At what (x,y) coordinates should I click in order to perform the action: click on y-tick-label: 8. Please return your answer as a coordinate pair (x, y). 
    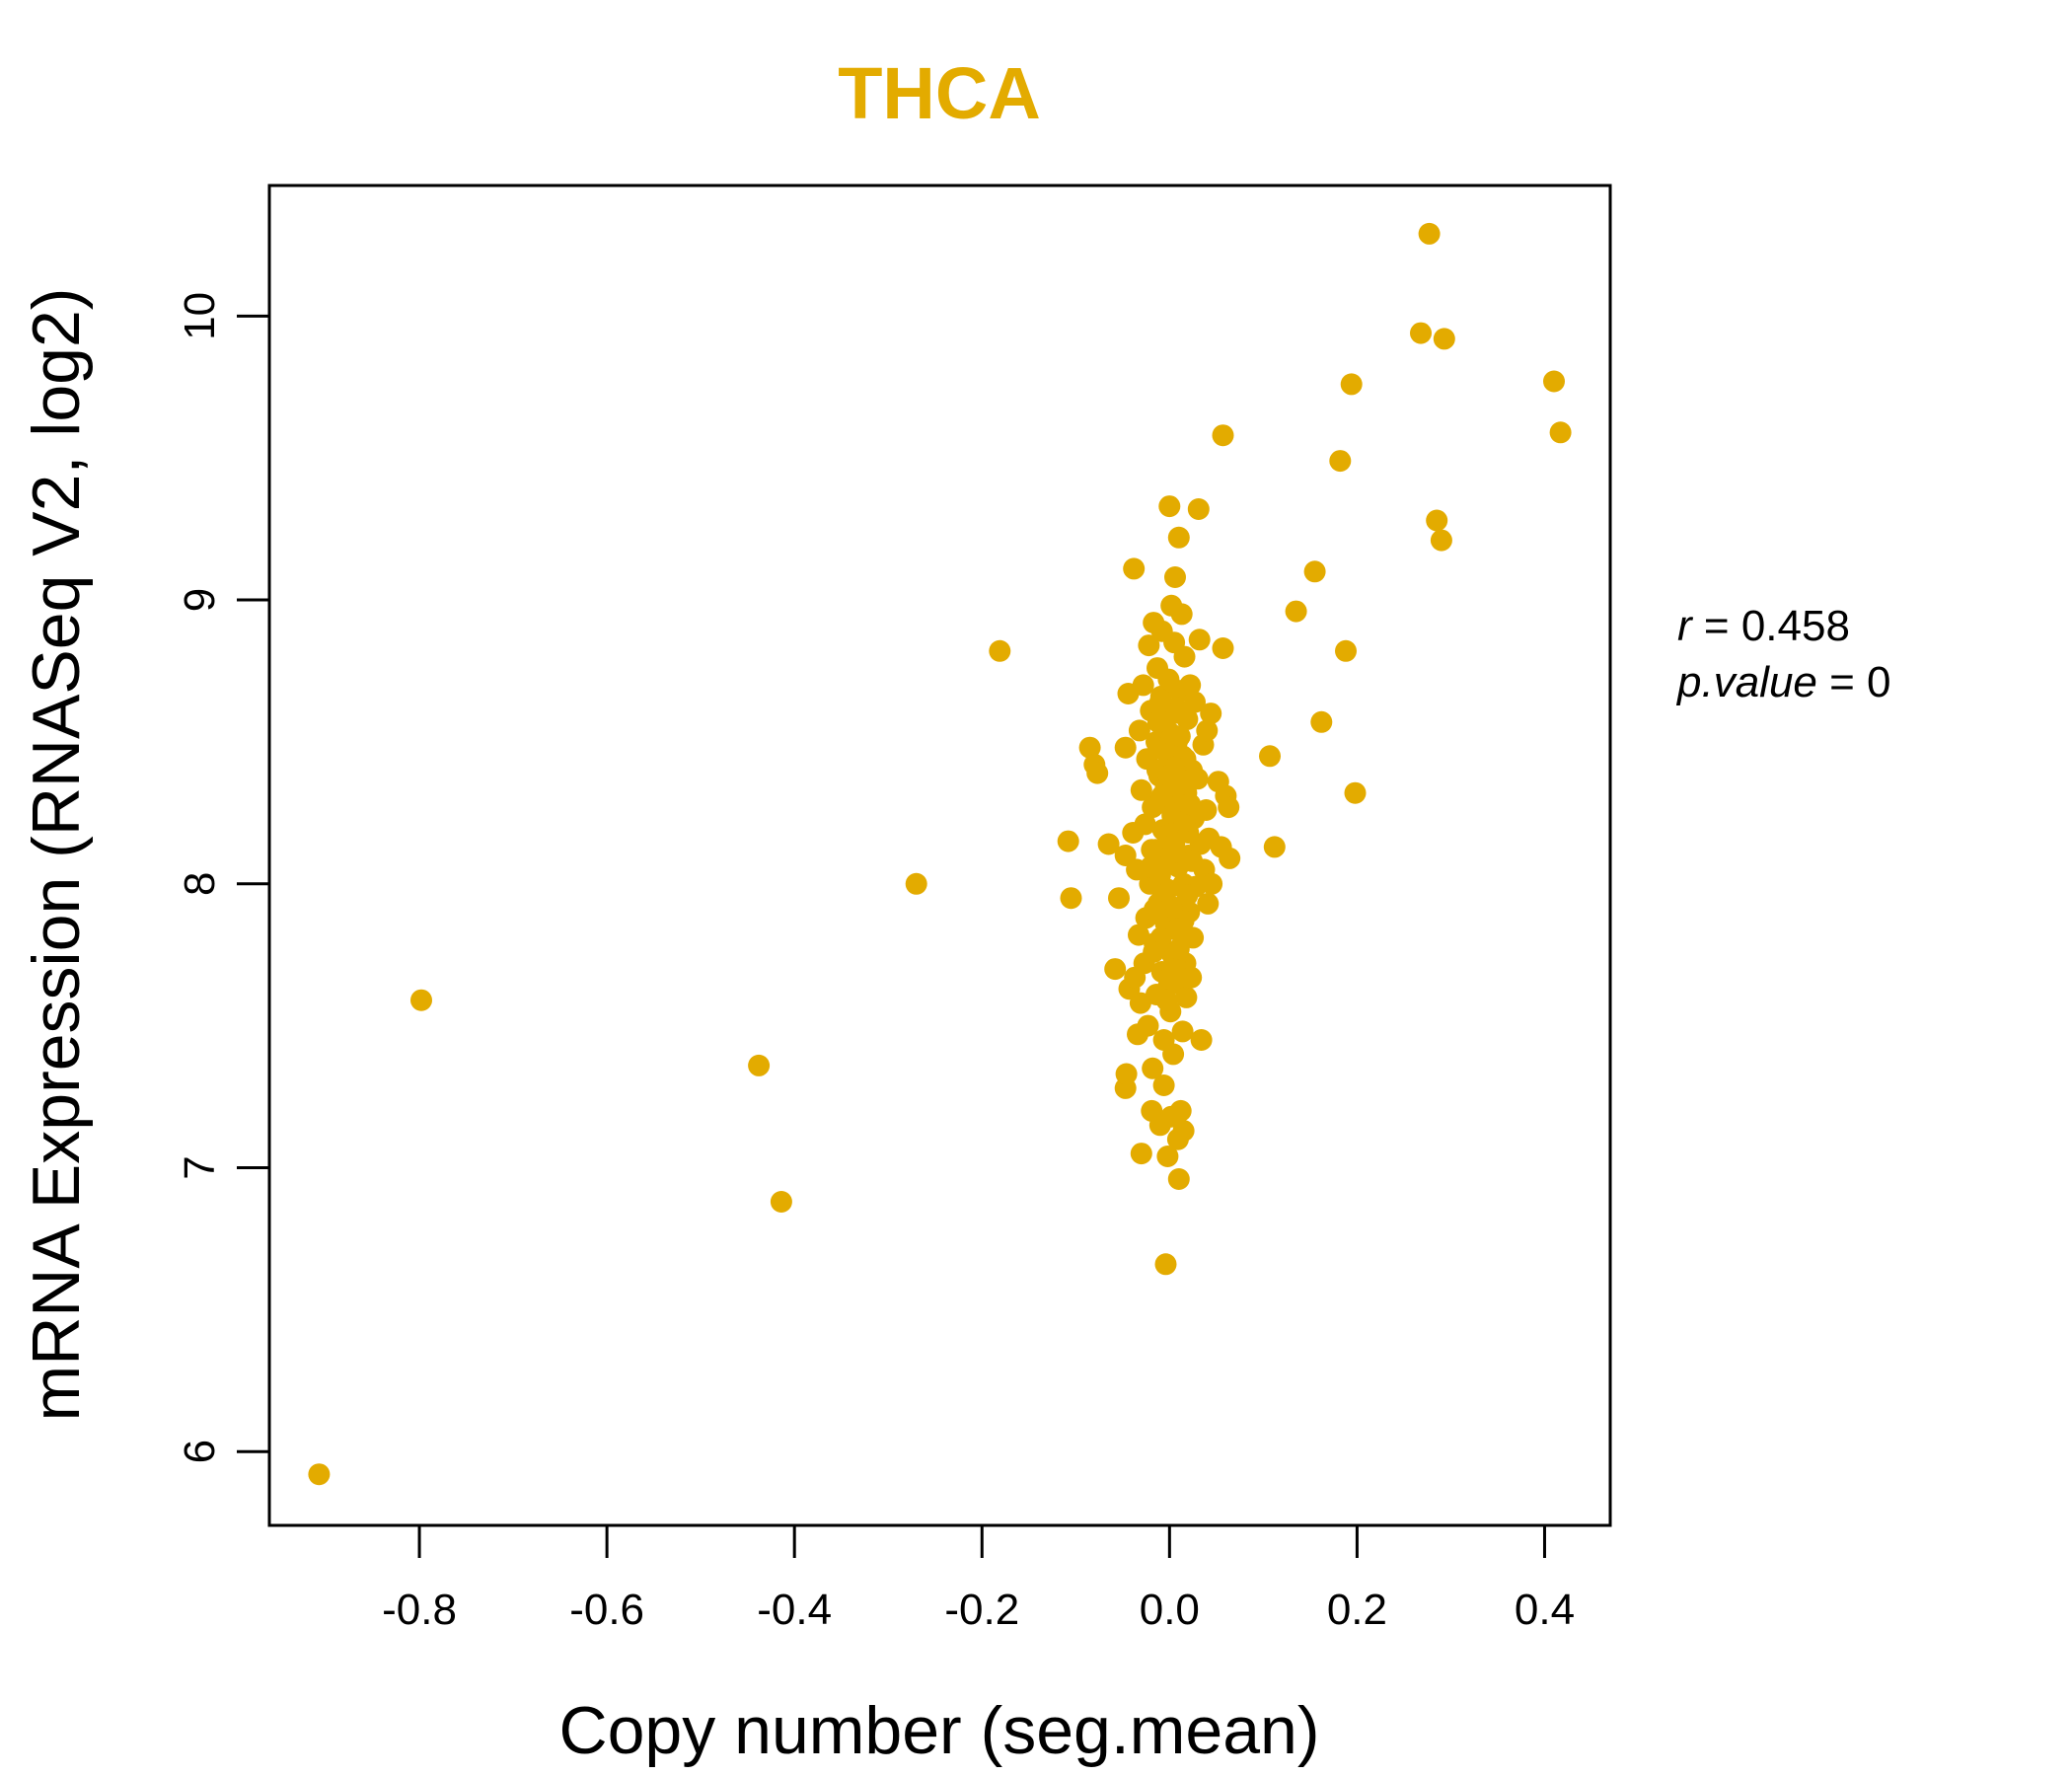
    Looking at the image, I should click on (200, 884).